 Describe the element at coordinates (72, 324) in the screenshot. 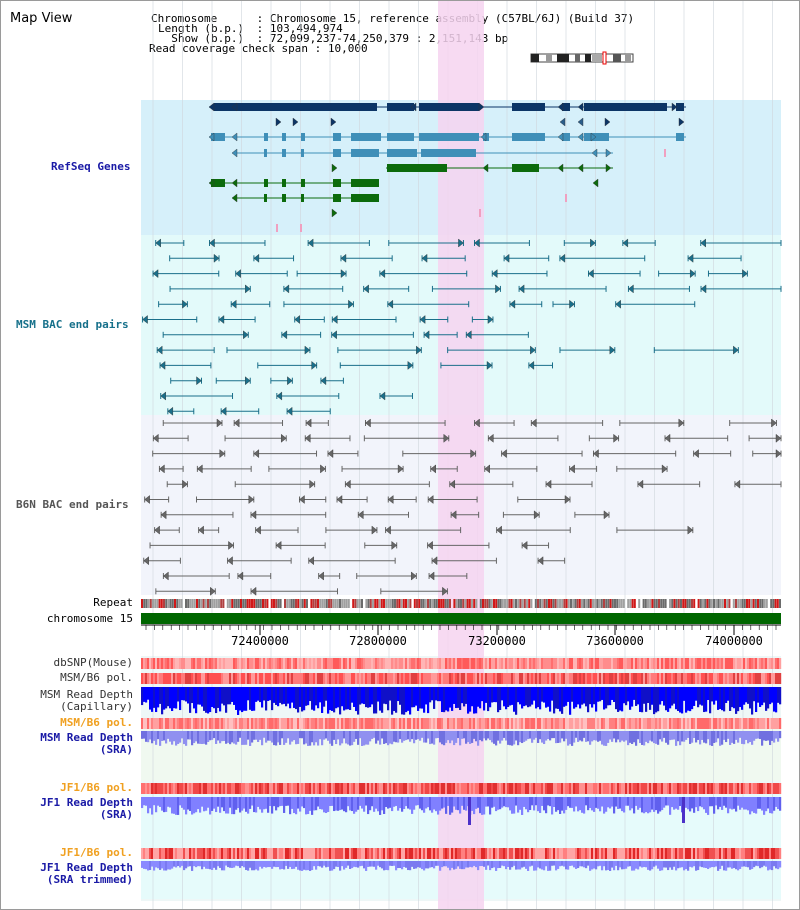

I see `msm-bac-label: MSM BAC end pairs` at that location.